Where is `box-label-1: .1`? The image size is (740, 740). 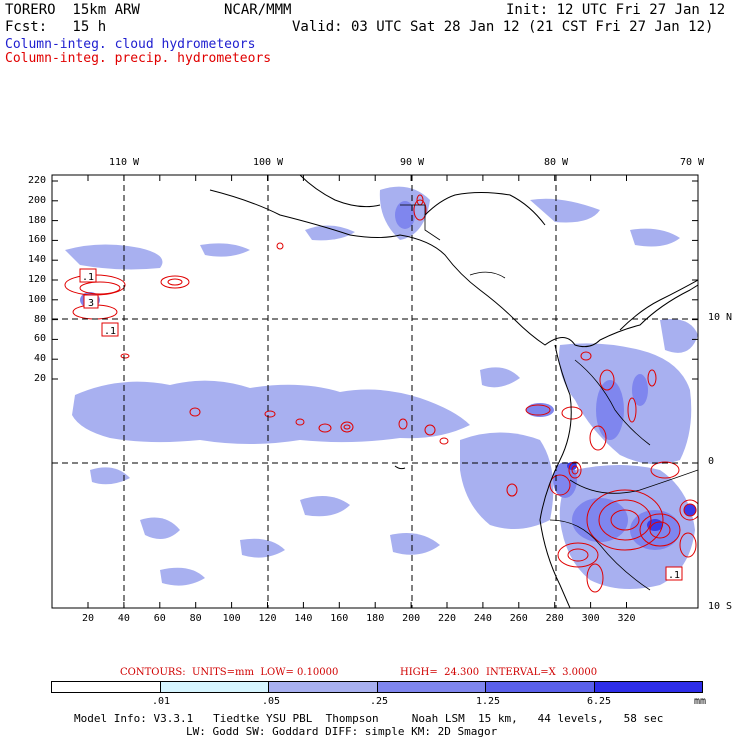 box-label-1: .1 is located at coordinates (88, 277).